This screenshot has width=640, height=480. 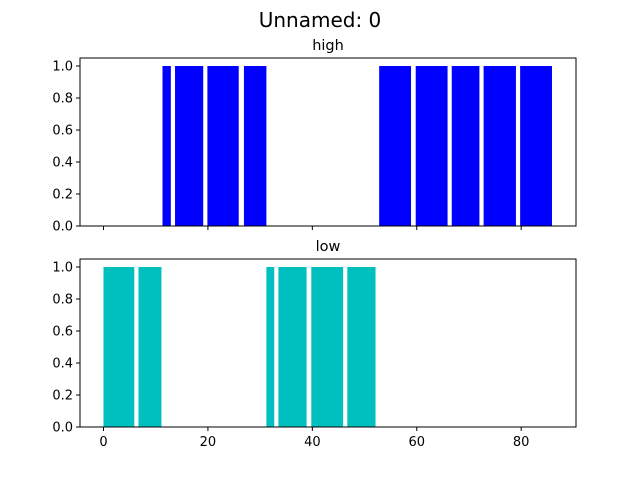 What do you see at coordinates (208, 442) in the screenshot?
I see `x-tick-label: 20` at bounding box center [208, 442].